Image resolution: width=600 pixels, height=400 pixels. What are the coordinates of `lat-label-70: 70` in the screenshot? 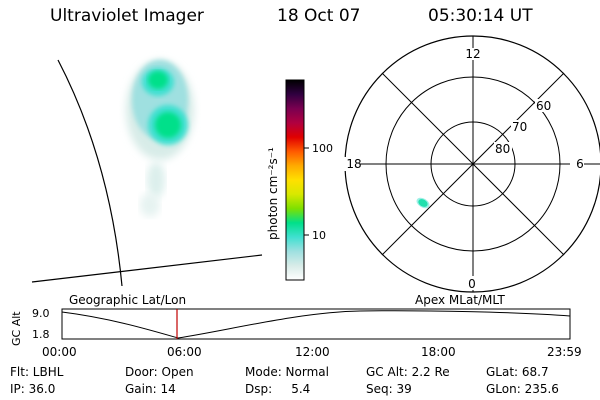 It's located at (519, 127).